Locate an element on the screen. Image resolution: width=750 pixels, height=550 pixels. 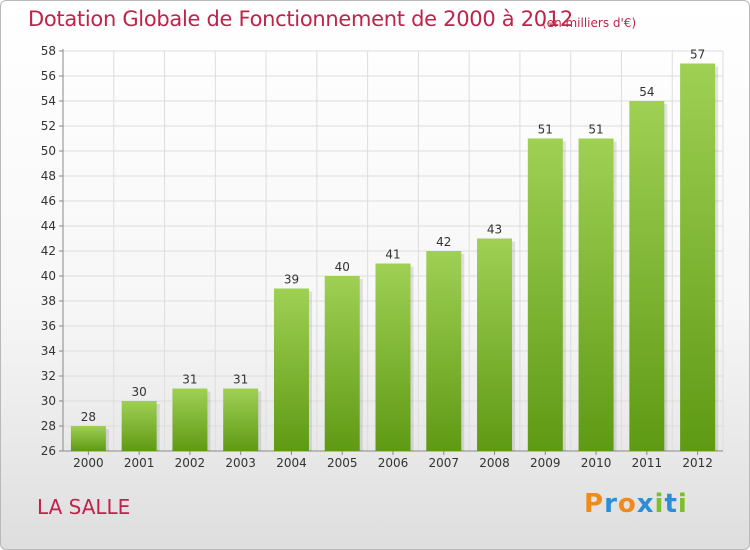
y-tick-label: 34 is located at coordinates (48, 351).